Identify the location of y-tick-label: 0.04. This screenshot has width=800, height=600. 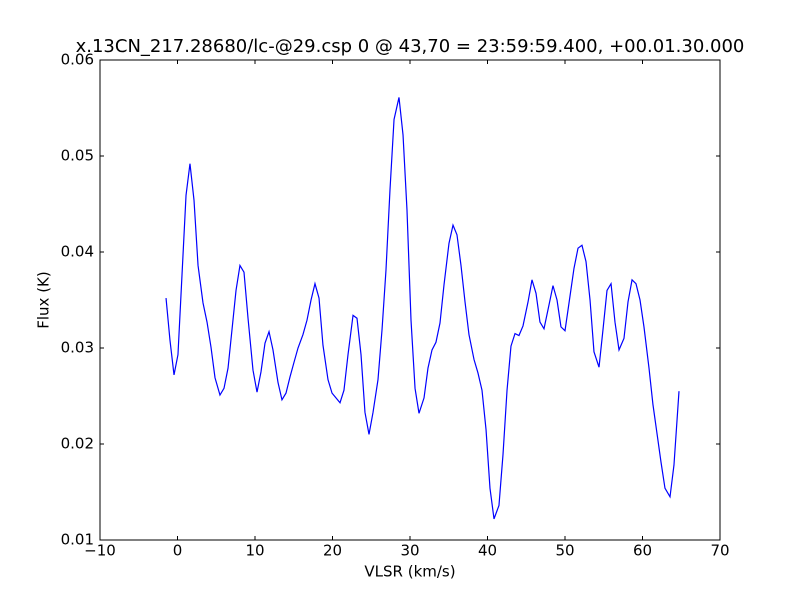
(77, 252).